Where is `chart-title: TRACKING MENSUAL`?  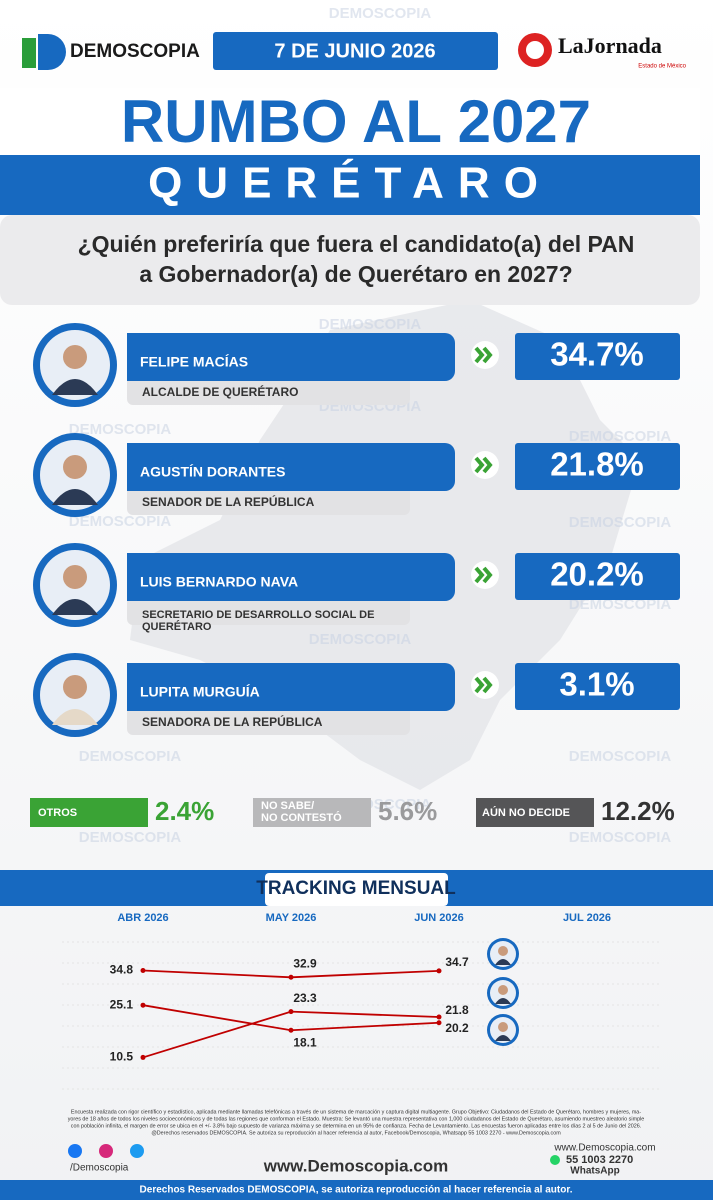 chart-title: TRACKING MENSUAL is located at coordinates (356, 888).